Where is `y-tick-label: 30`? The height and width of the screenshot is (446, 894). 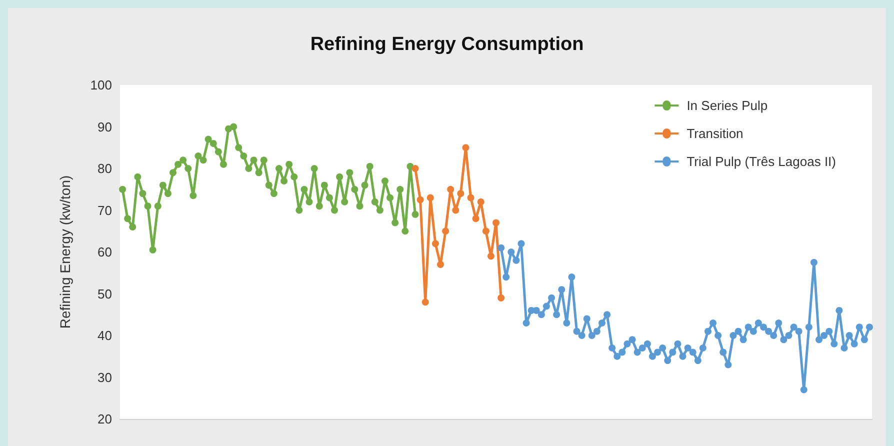 y-tick-label: 30 is located at coordinates (105, 377).